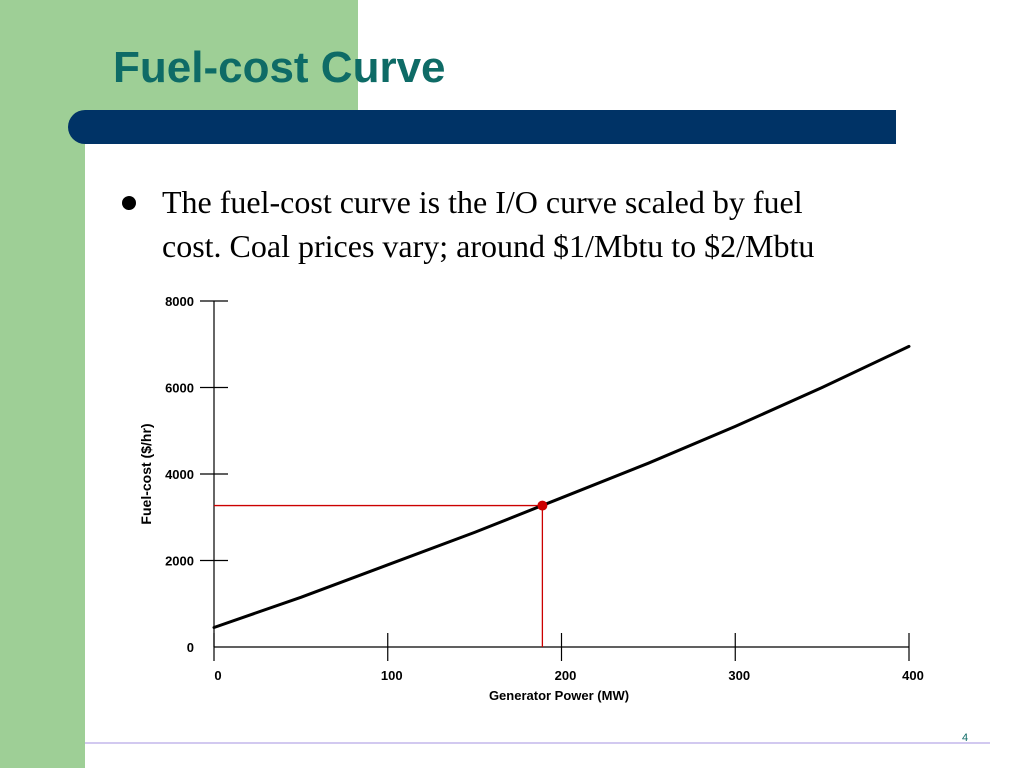  What do you see at coordinates (42, 439) in the screenshot?
I see `left-green-strip` at bounding box center [42, 439].